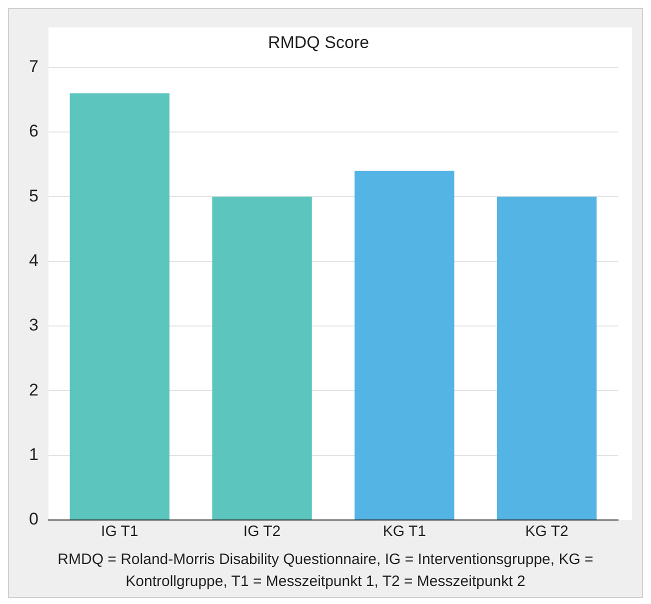  Describe the element at coordinates (262, 531) in the screenshot. I see `x-tick-label: IG T2` at that location.